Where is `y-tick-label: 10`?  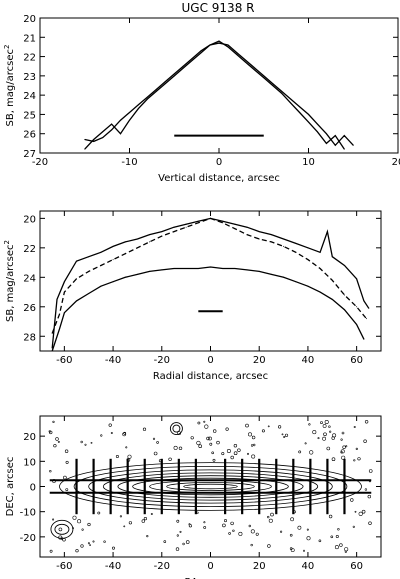 y-tick-label: 10 is located at coordinates (29, 462).